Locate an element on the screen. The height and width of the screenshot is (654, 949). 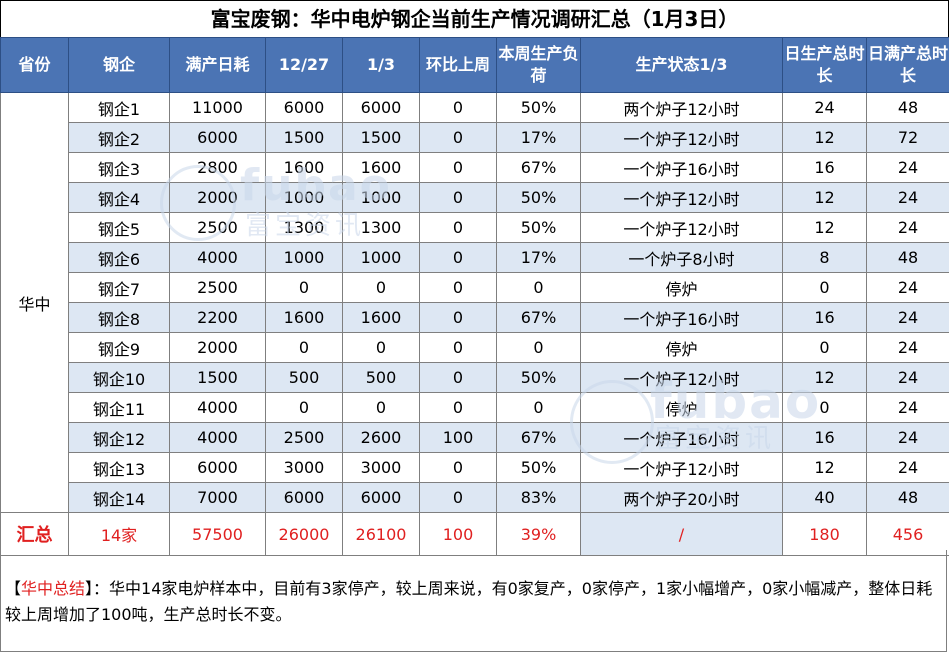
table-row: 钢企4 2000 1000 1000 0 50% 一个炉子12小时 12 24 is located at coordinates (475, 197).